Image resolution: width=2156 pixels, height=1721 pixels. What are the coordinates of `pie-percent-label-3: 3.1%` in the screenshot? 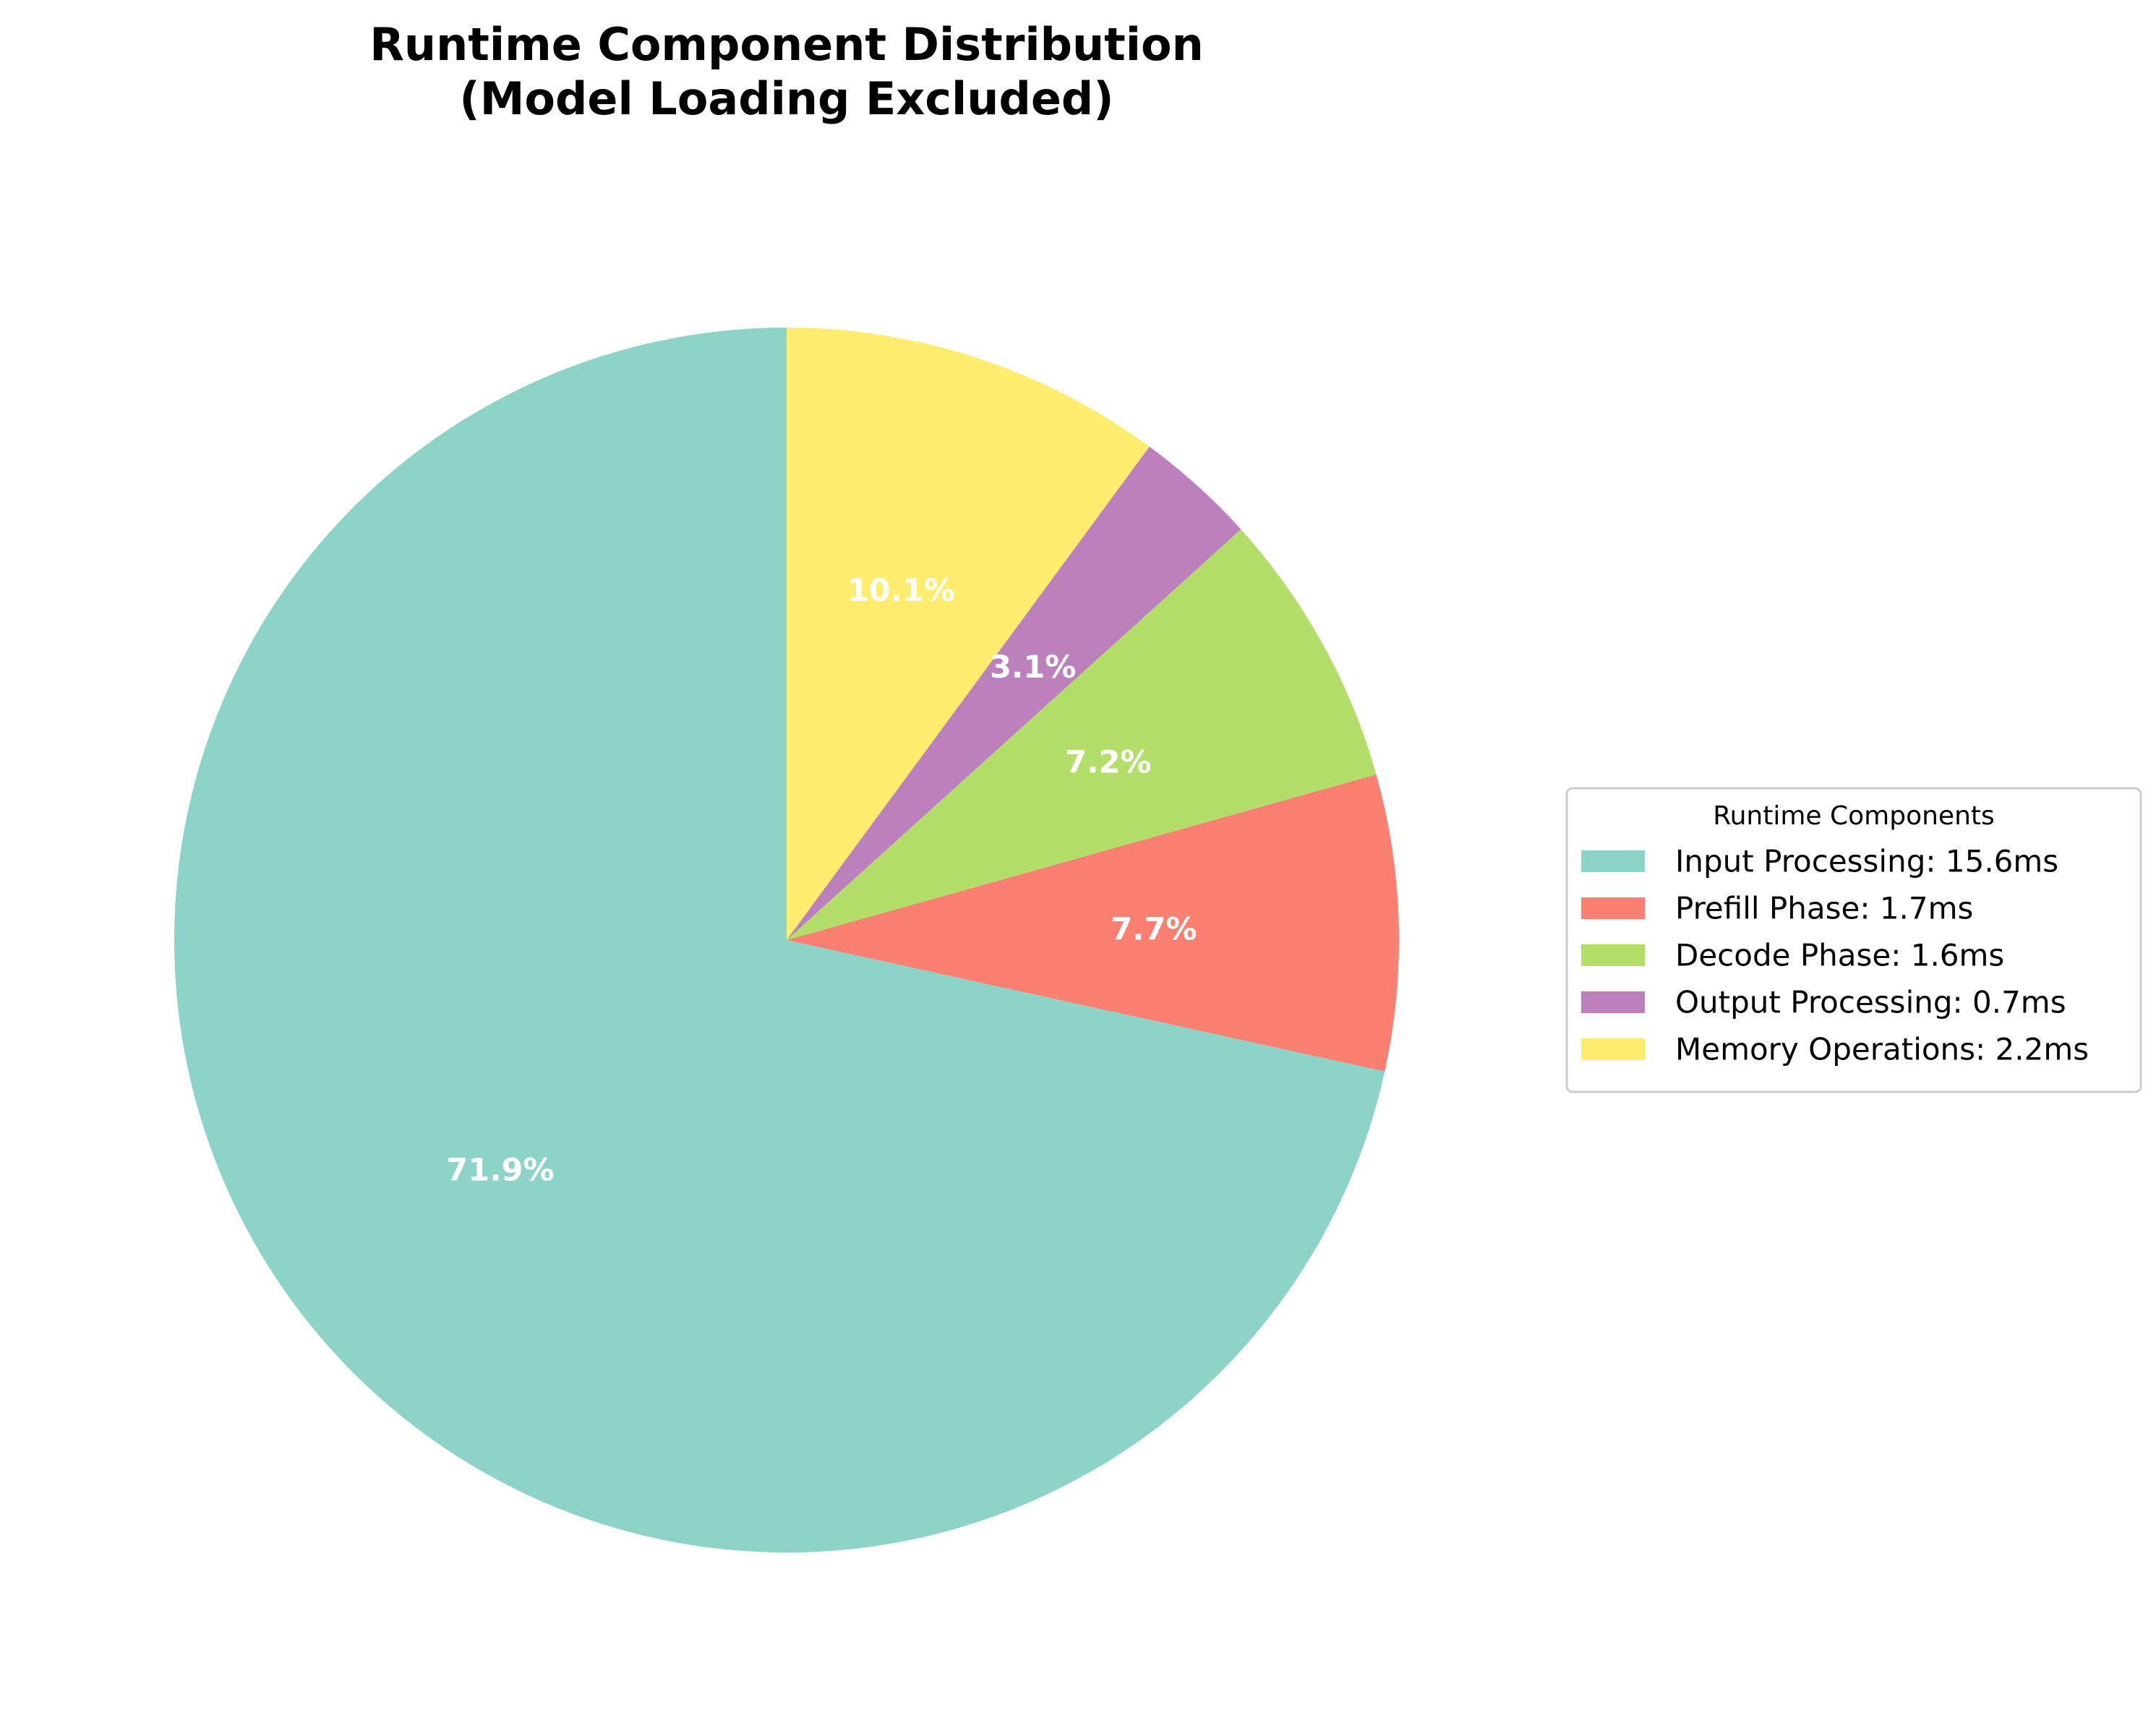 It's located at (1033, 667).